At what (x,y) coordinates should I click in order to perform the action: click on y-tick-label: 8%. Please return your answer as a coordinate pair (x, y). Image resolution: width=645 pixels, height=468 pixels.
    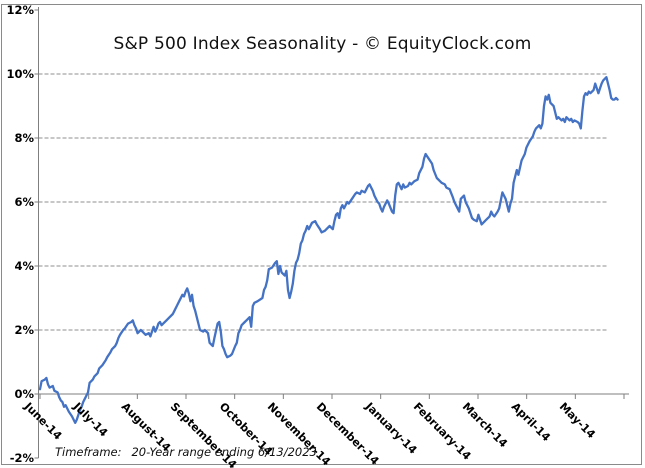
    Looking at the image, I should click on (24, 138).